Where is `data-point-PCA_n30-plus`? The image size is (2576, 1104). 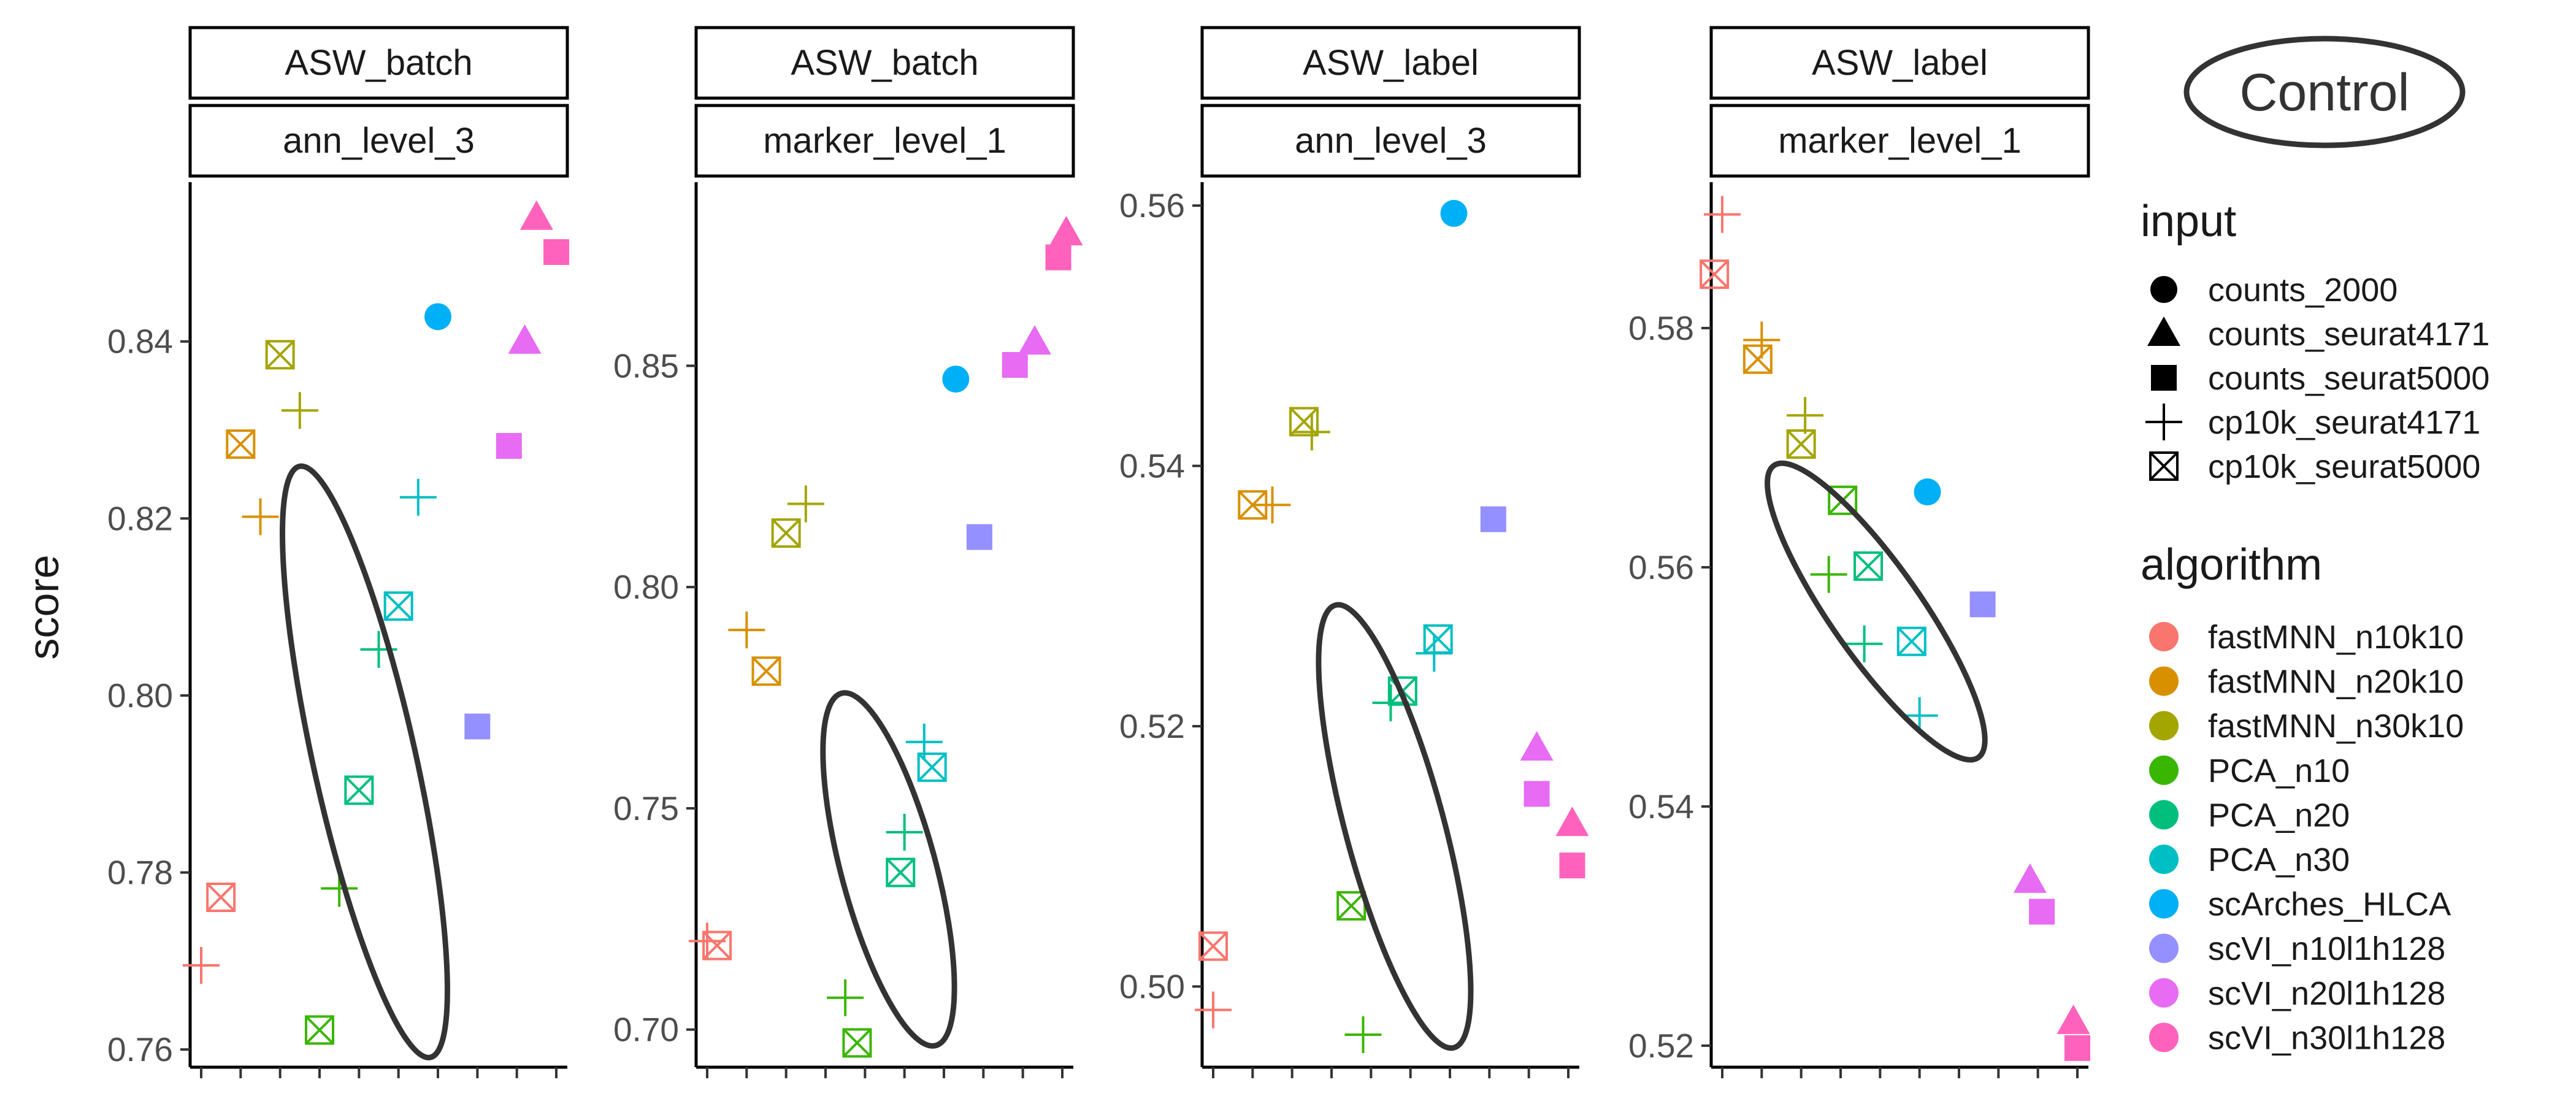 data-point-PCA_n30-plus is located at coordinates (418, 497).